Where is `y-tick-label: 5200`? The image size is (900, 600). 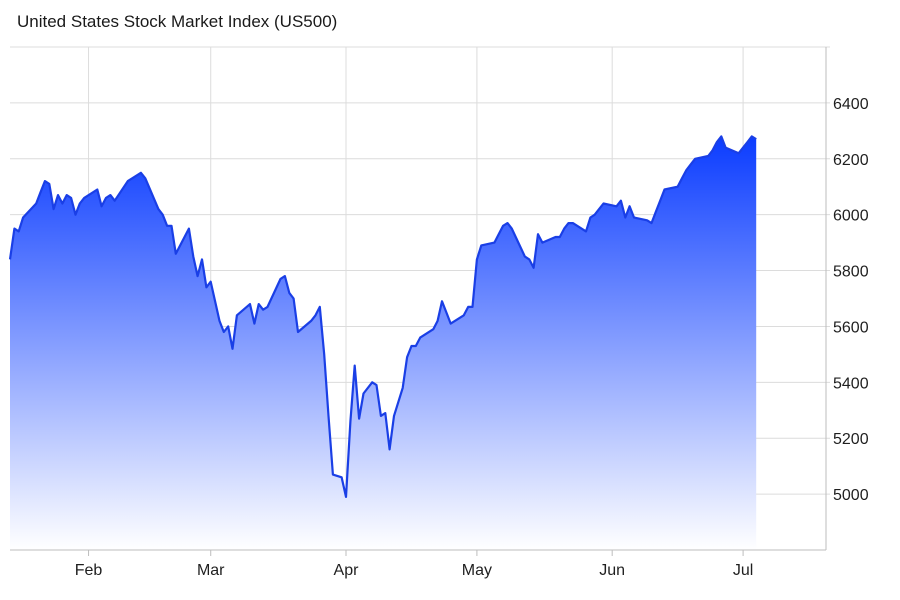
y-tick-label: 5200 is located at coordinates (851, 439).